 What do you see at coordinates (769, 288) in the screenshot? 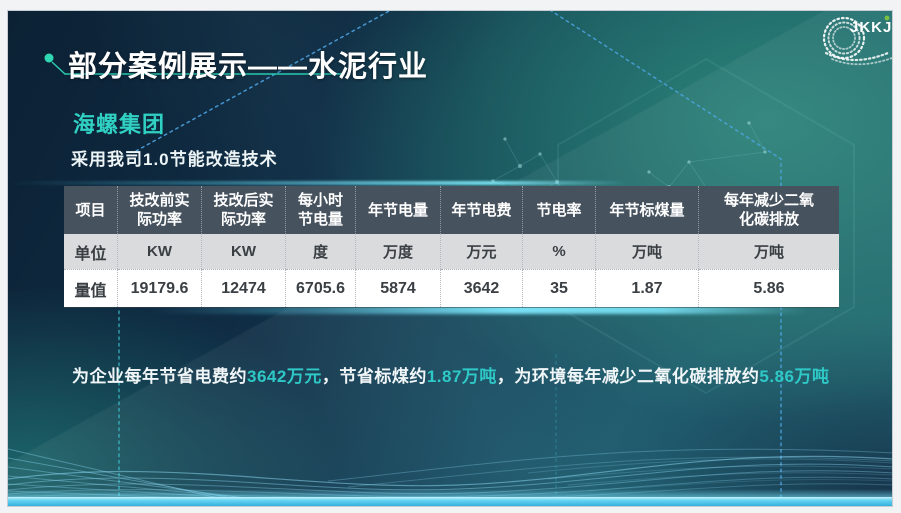
I see `table-value-cell: 5.86` at bounding box center [769, 288].